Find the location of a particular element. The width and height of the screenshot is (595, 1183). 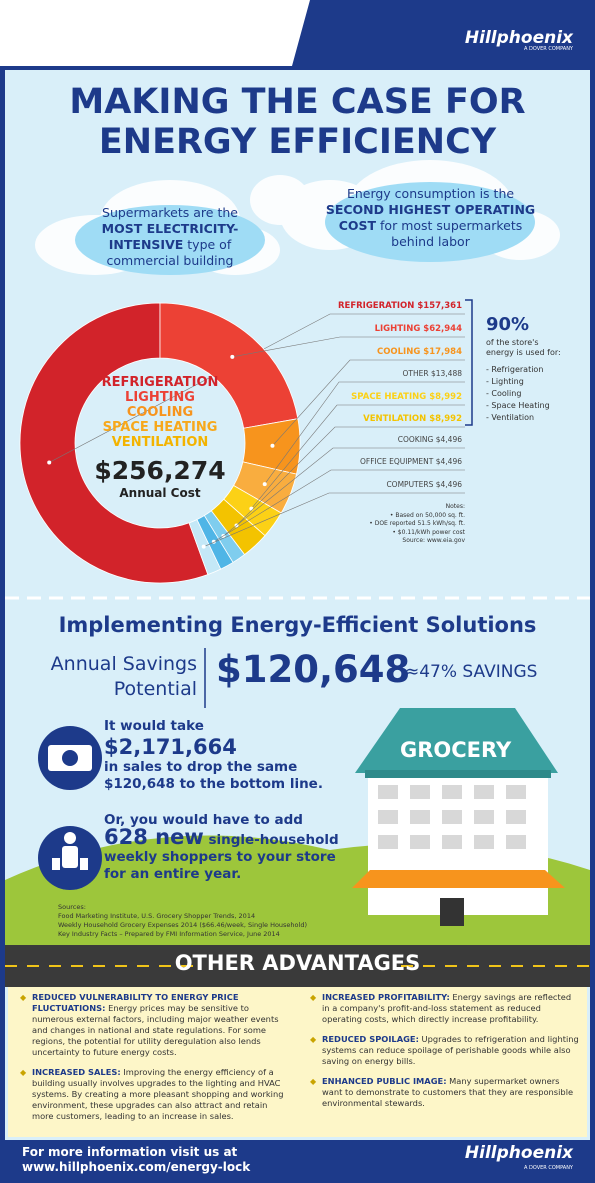

slice-name: VENTILATION is located at coordinates (394, 419).